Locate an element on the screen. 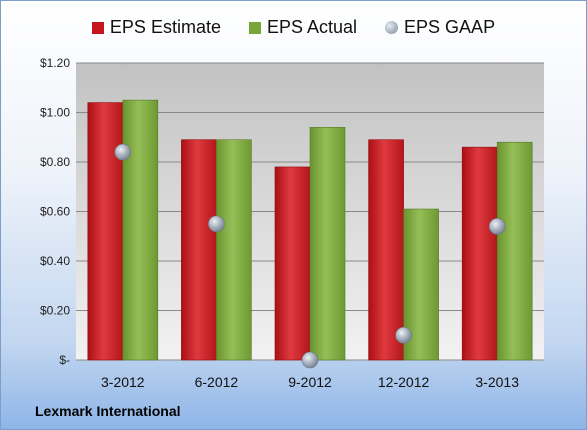  legend-swatch-eps-gaap is located at coordinates (392, 27).